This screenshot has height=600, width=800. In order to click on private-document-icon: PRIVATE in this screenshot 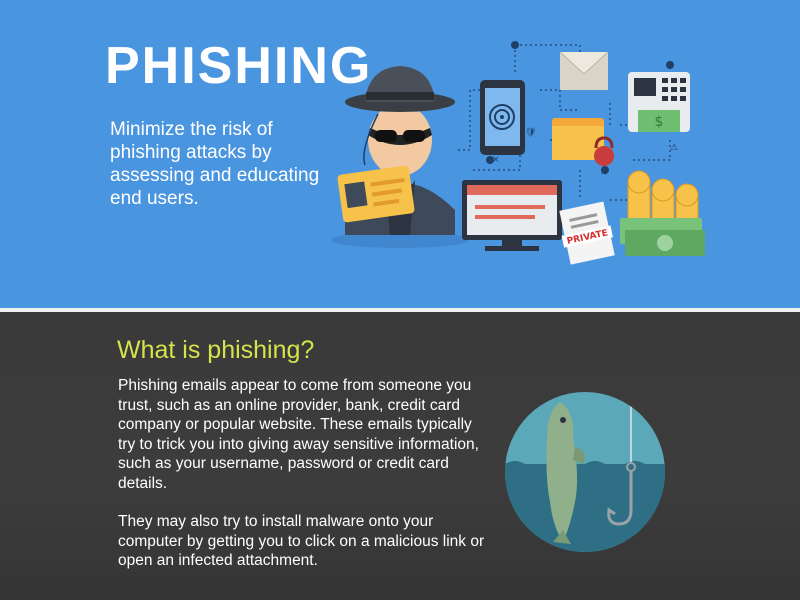, I will do `click(587, 233)`.